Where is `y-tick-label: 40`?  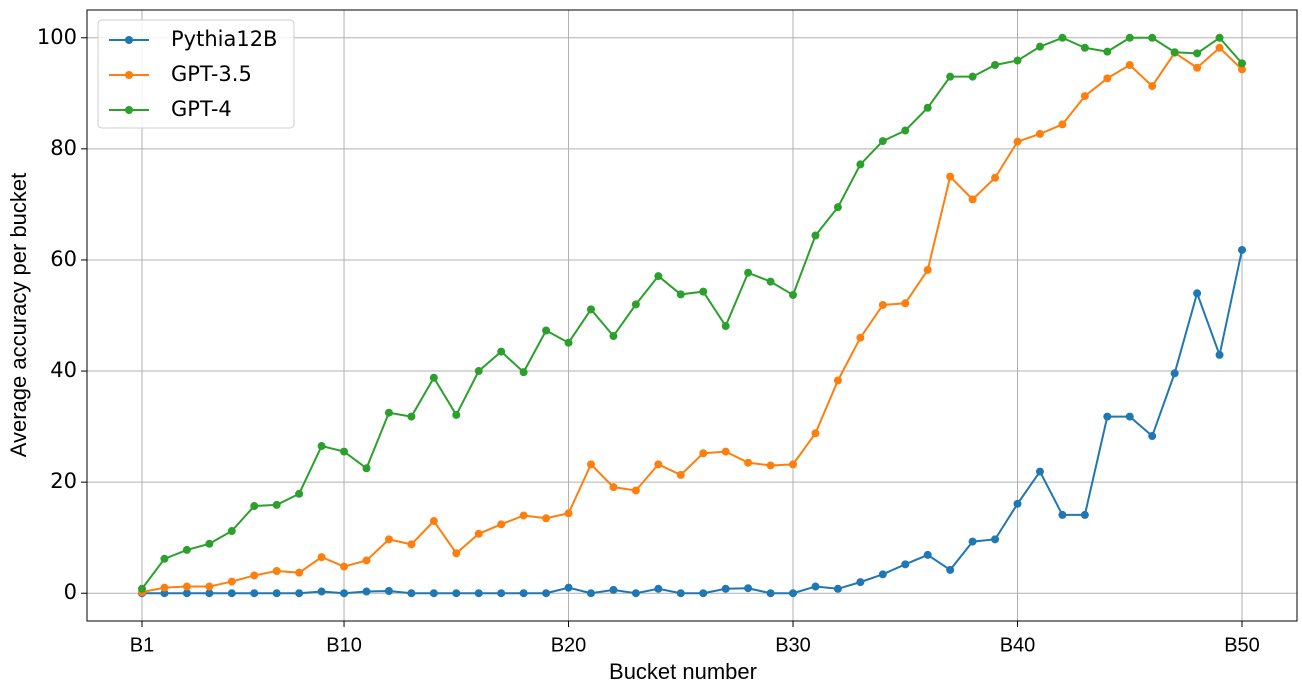 y-tick-label: 40 is located at coordinates (63, 370).